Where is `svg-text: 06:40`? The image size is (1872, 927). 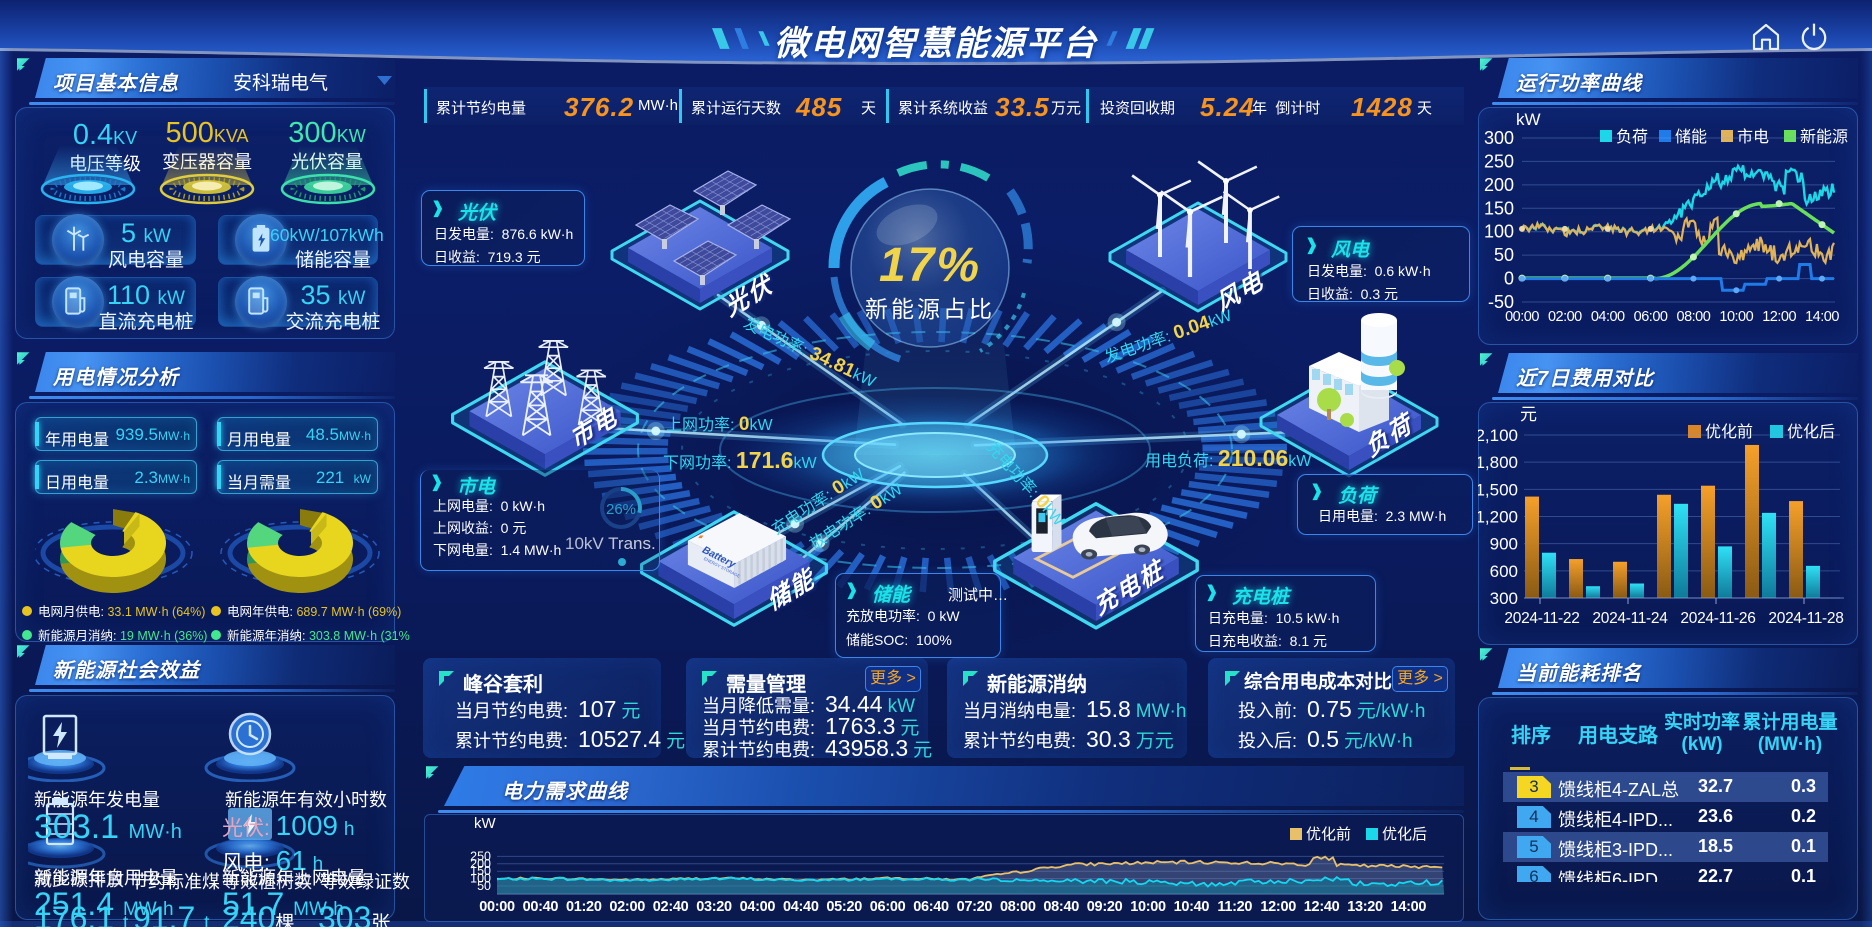
svg-text: 06:40 is located at coordinates (931, 907).